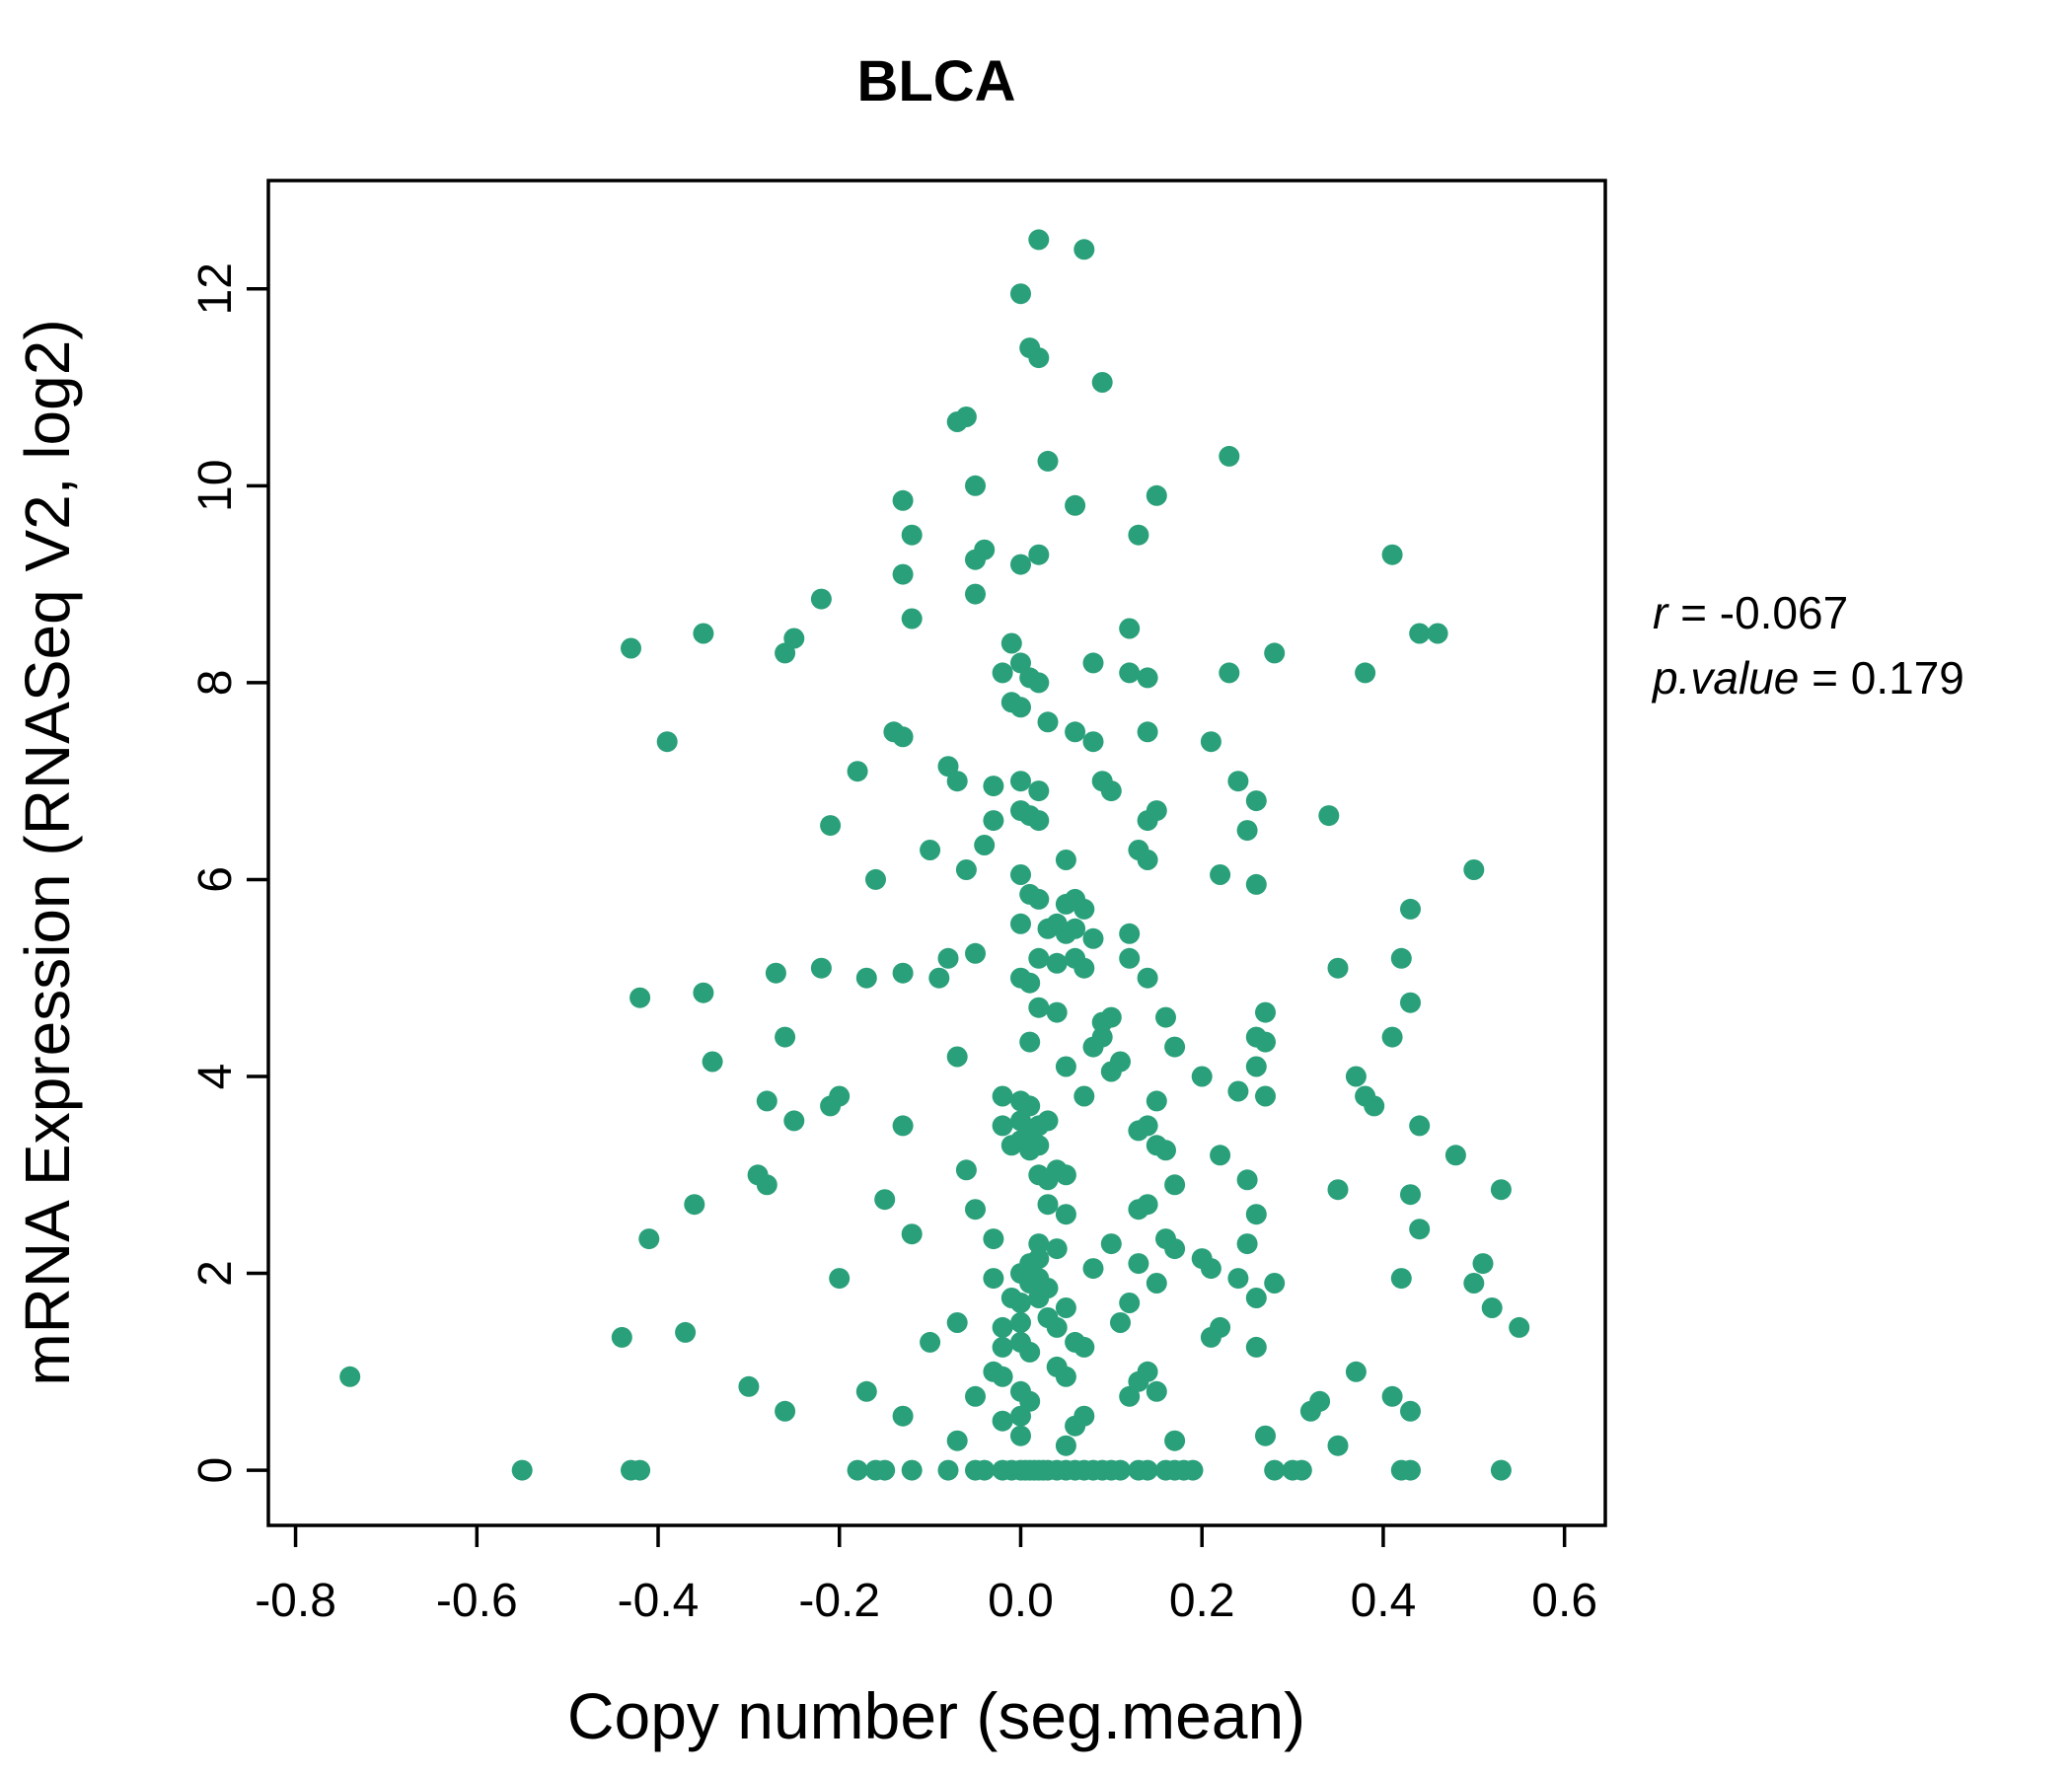  What do you see at coordinates (1758, 613) in the screenshot?
I see `r-value: = -0.067` at bounding box center [1758, 613].